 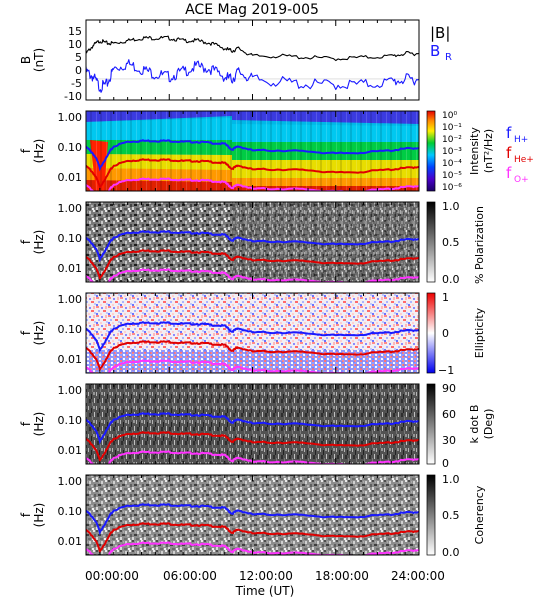 What do you see at coordinates (474, 151) in the screenshot?
I see `intensity-cbar-label: Intensity` at bounding box center [474, 151].